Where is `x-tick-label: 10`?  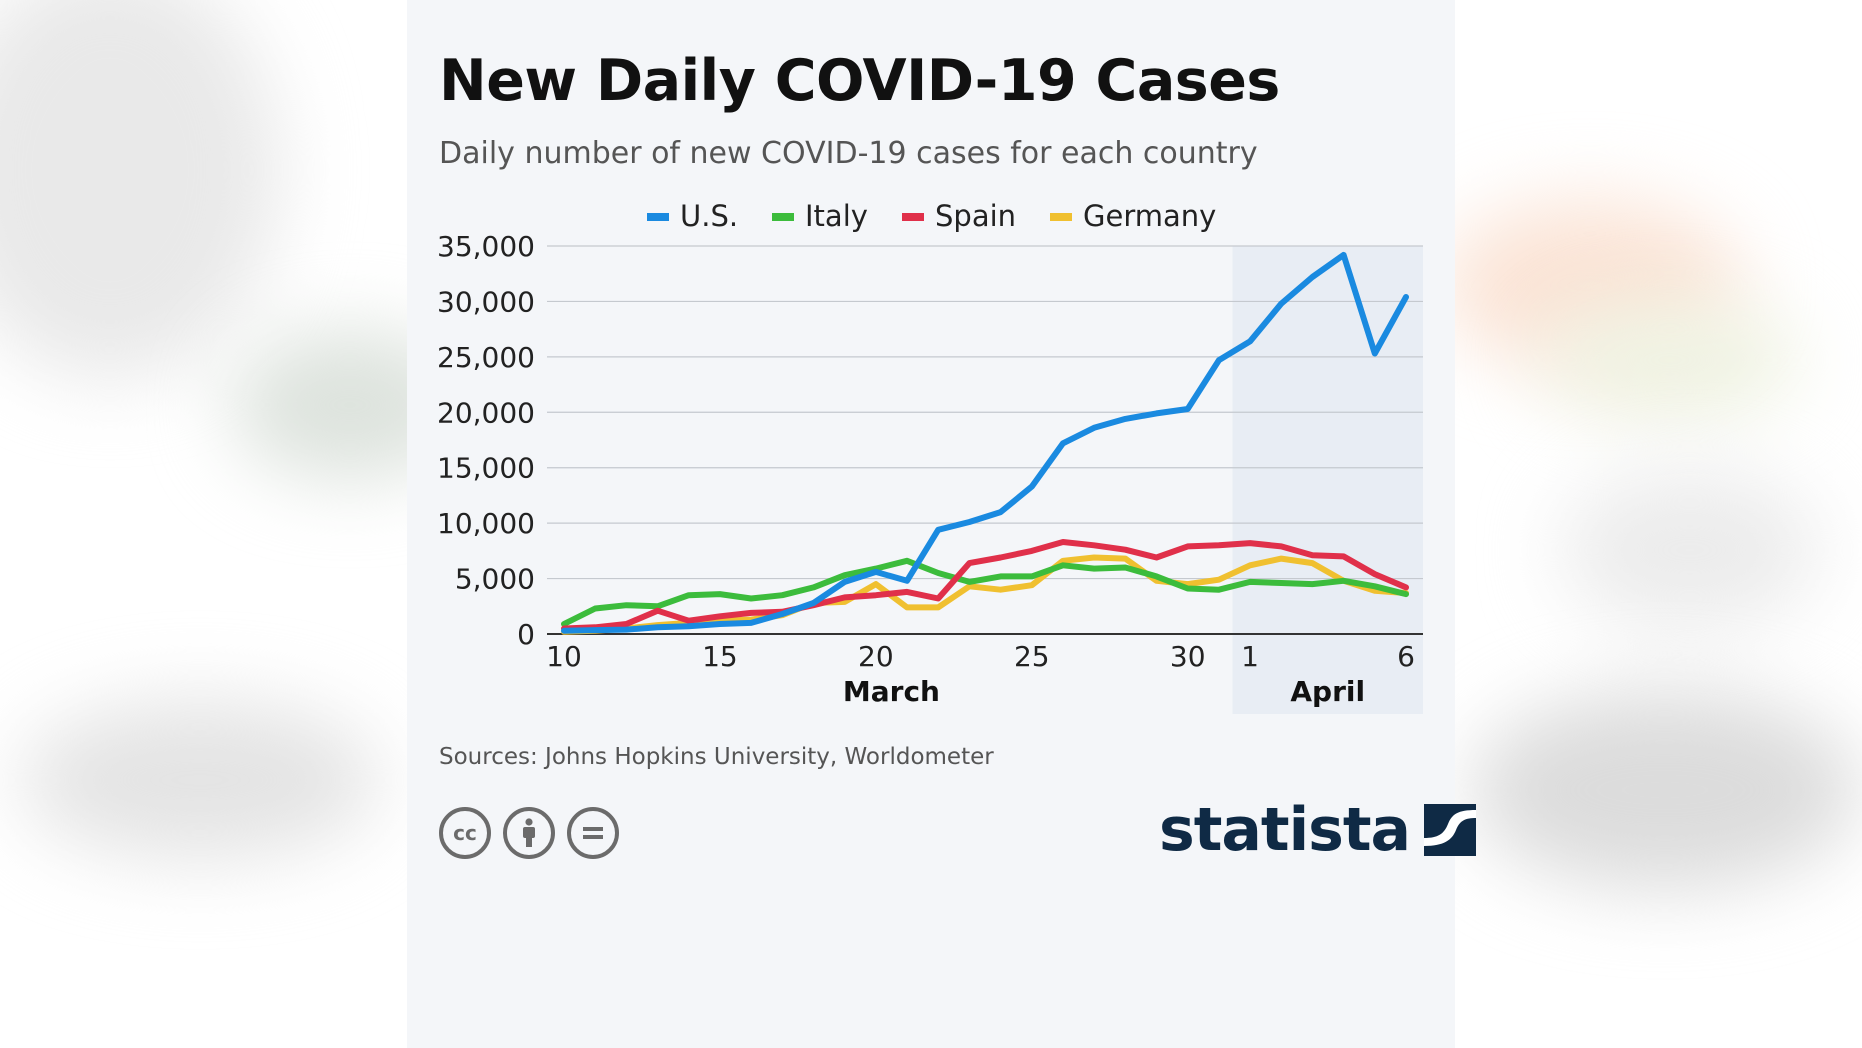
x-tick-label: 10 is located at coordinates (564, 656).